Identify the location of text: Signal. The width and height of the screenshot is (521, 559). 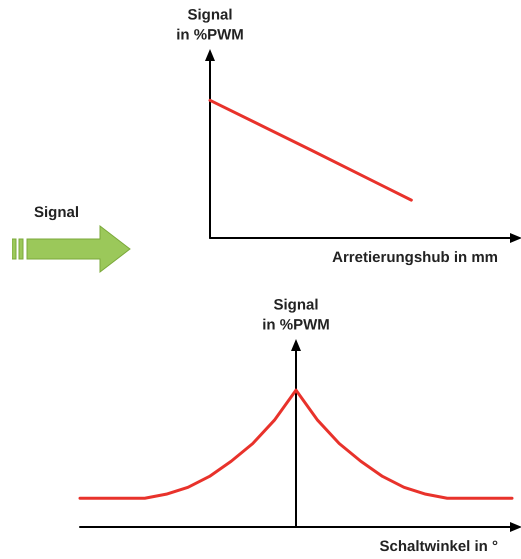
(57, 212).